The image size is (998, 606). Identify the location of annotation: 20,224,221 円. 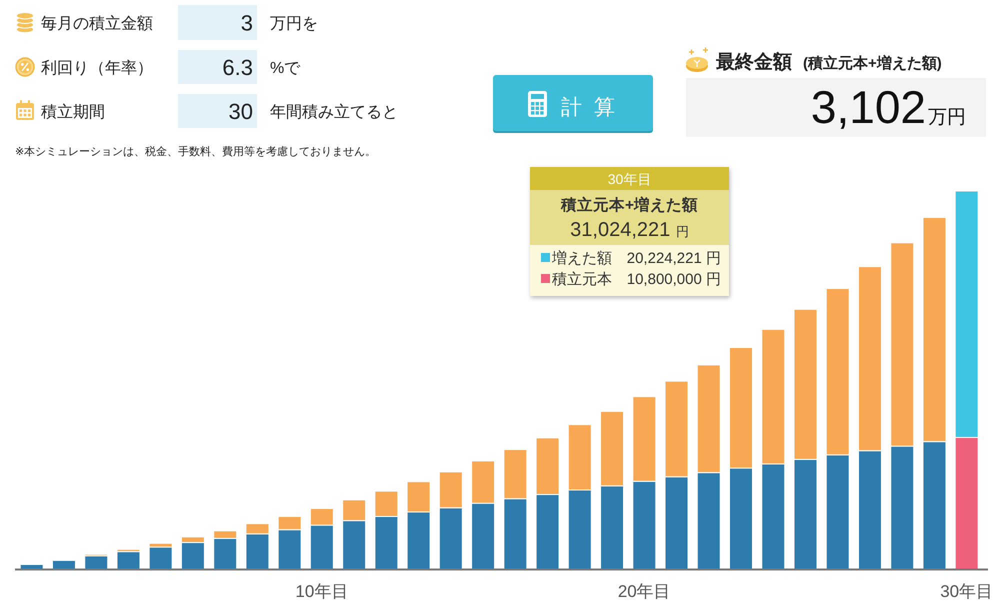
(673, 258).